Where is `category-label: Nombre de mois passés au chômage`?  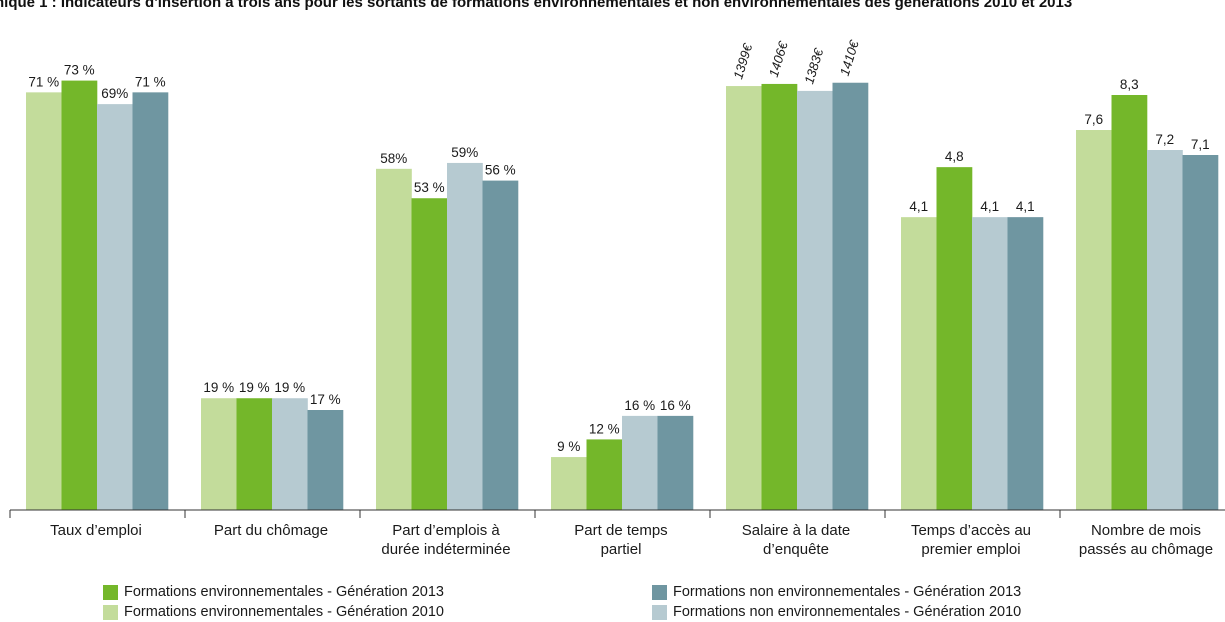
category-label: Nombre de mois passés au chômage is located at coordinates (1146, 540).